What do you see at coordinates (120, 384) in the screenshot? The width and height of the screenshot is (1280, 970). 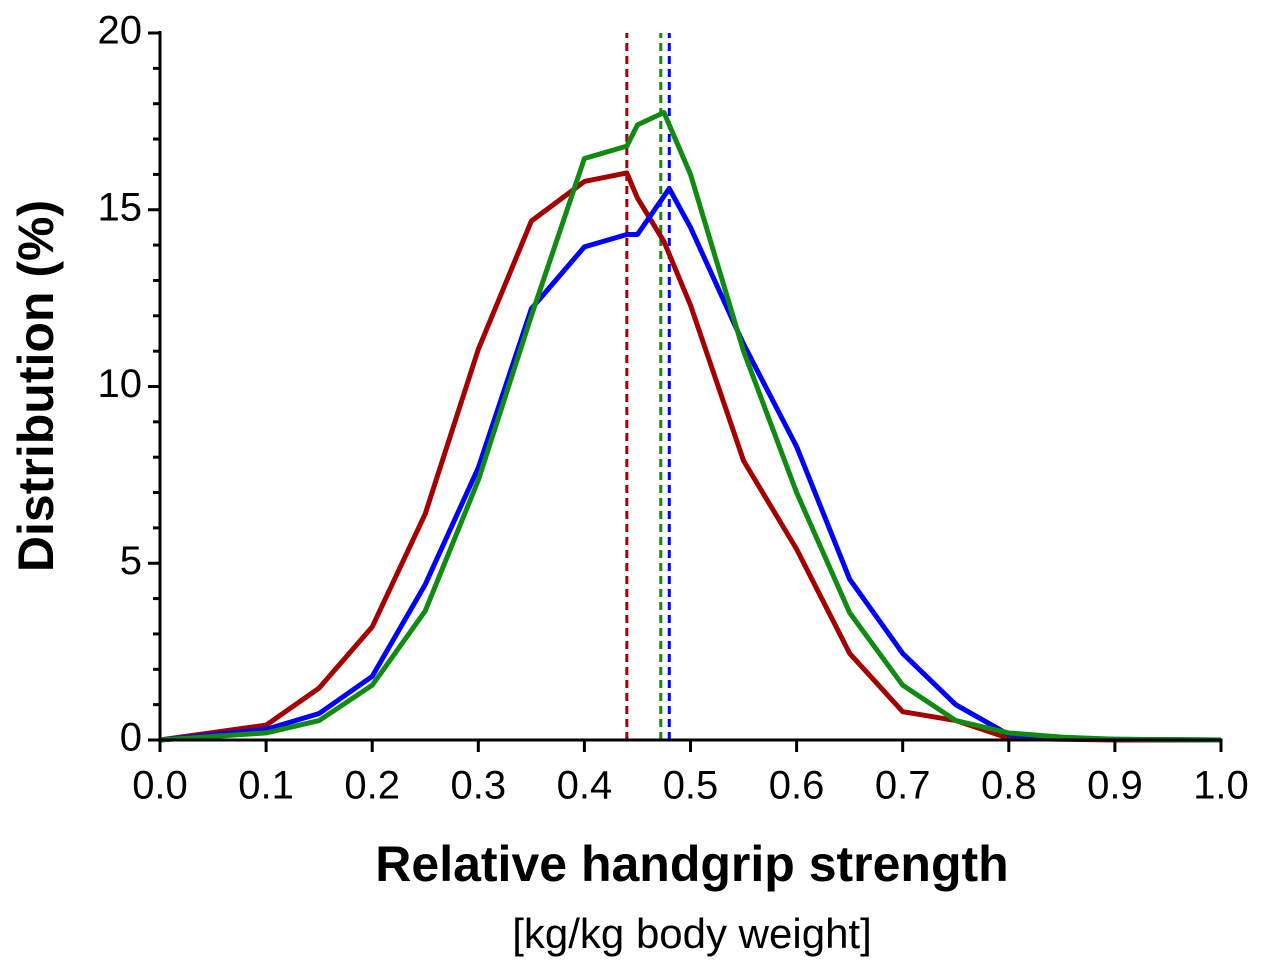 I see `y-tick-label: 10` at bounding box center [120, 384].